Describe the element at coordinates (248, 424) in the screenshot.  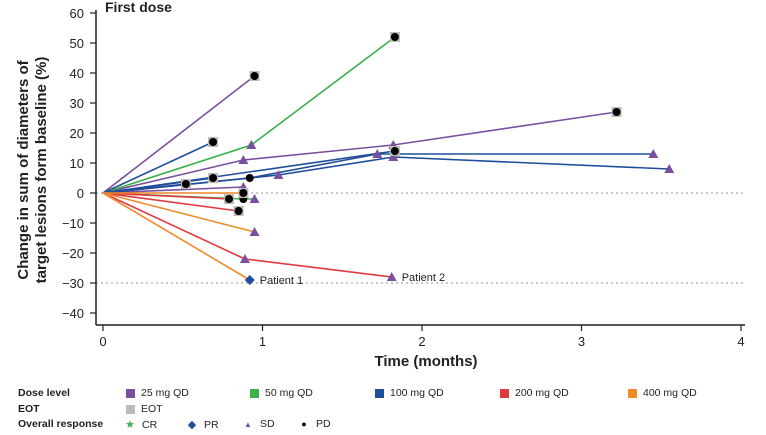
I see `triangle-icon: ▲` at that location.